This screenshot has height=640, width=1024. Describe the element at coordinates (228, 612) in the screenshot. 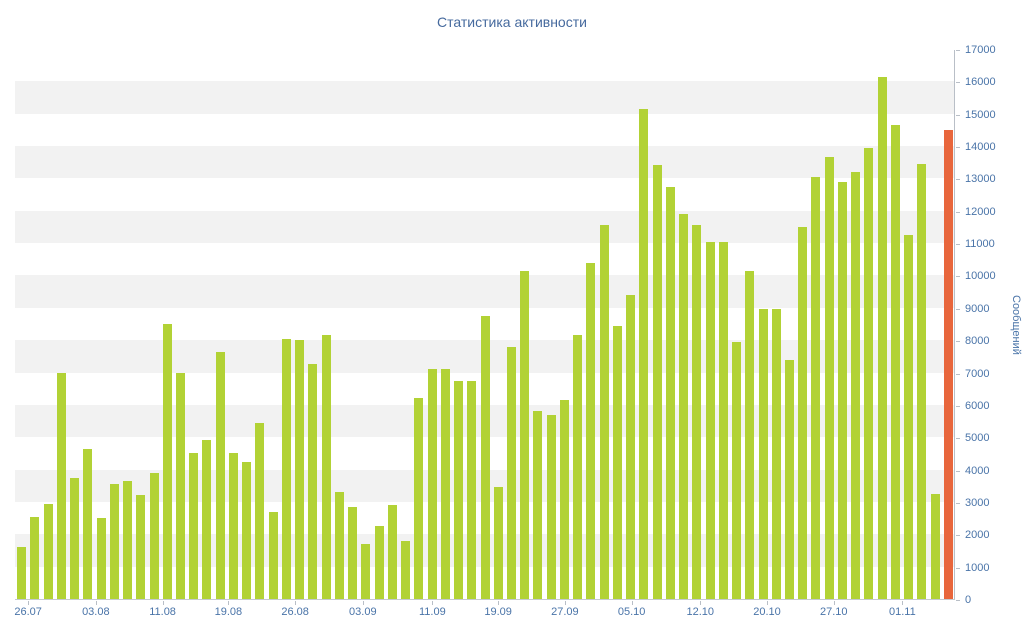

I see `x-tick-label: 19.08` at that location.